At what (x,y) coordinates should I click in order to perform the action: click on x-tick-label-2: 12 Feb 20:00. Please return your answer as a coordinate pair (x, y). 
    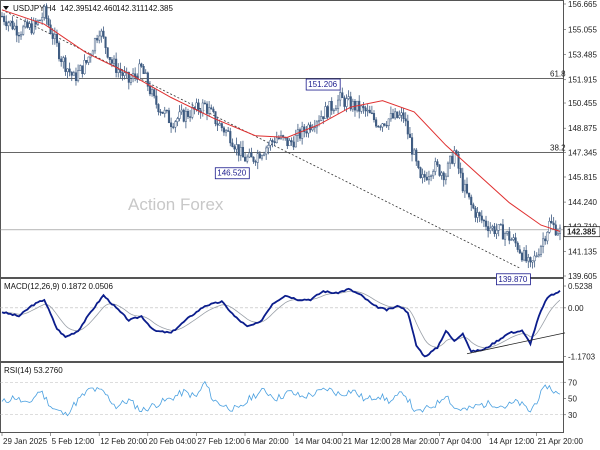
    Looking at the image, I should click on (124, 441).